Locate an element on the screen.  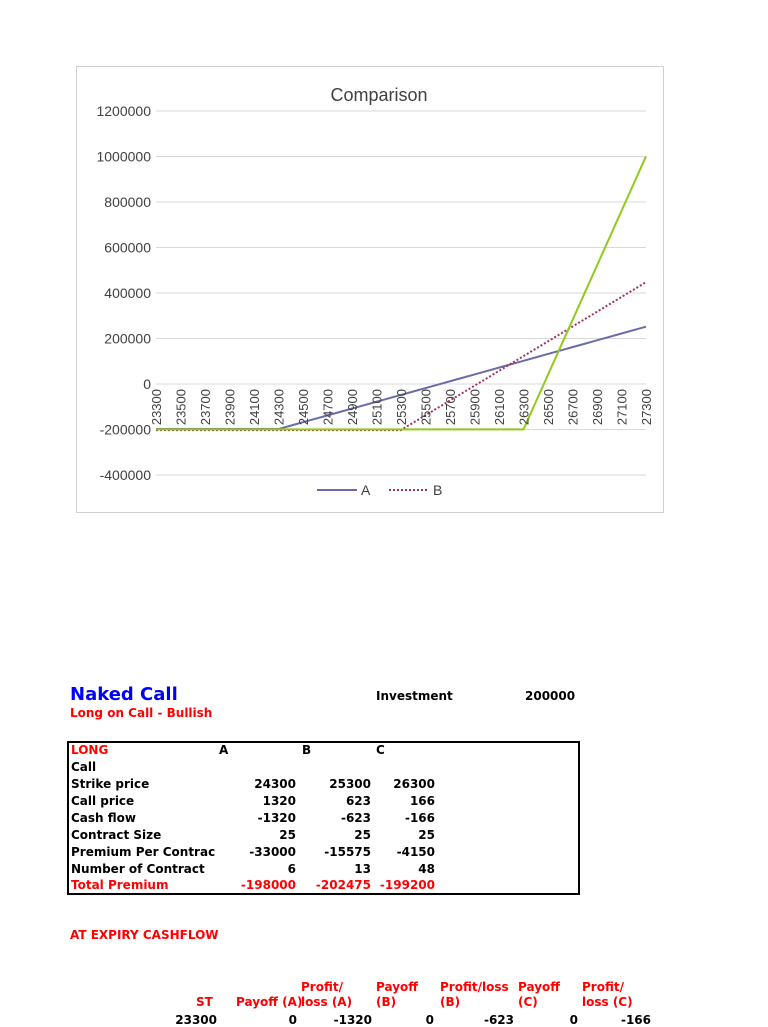
cell-a: 25 is located at coordinates (287, 835).